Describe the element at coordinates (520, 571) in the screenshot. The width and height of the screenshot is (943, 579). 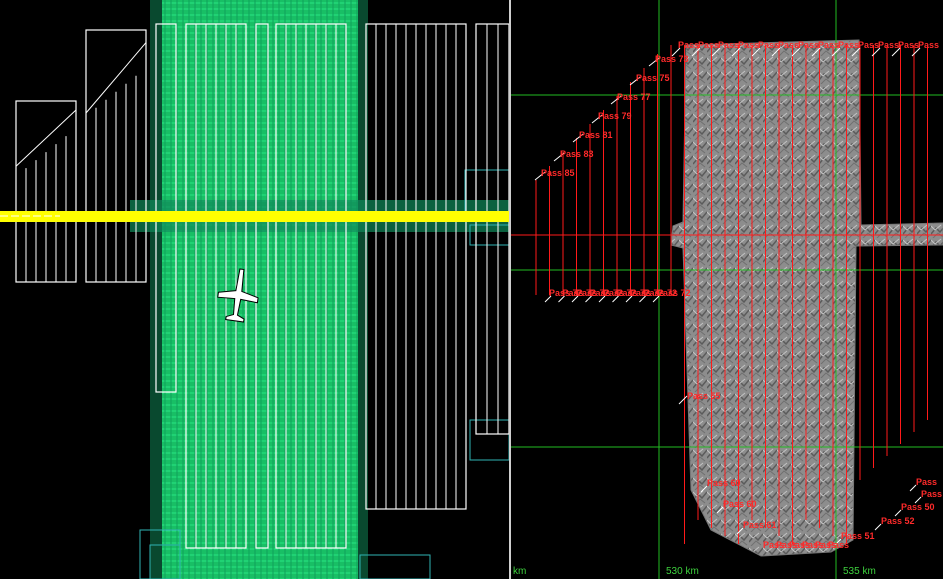
I see `x-axis-label-start: km` at that location.